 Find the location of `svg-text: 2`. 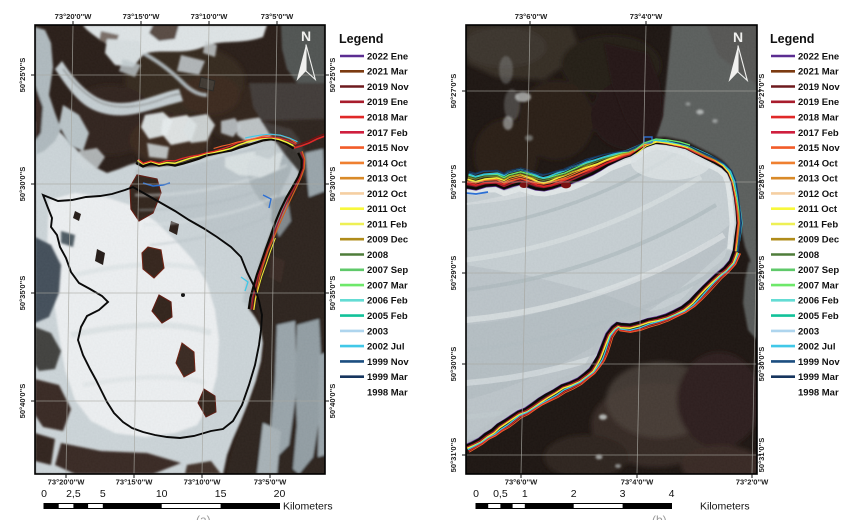

svg-text: 2 is located at coordinates (574, 494).